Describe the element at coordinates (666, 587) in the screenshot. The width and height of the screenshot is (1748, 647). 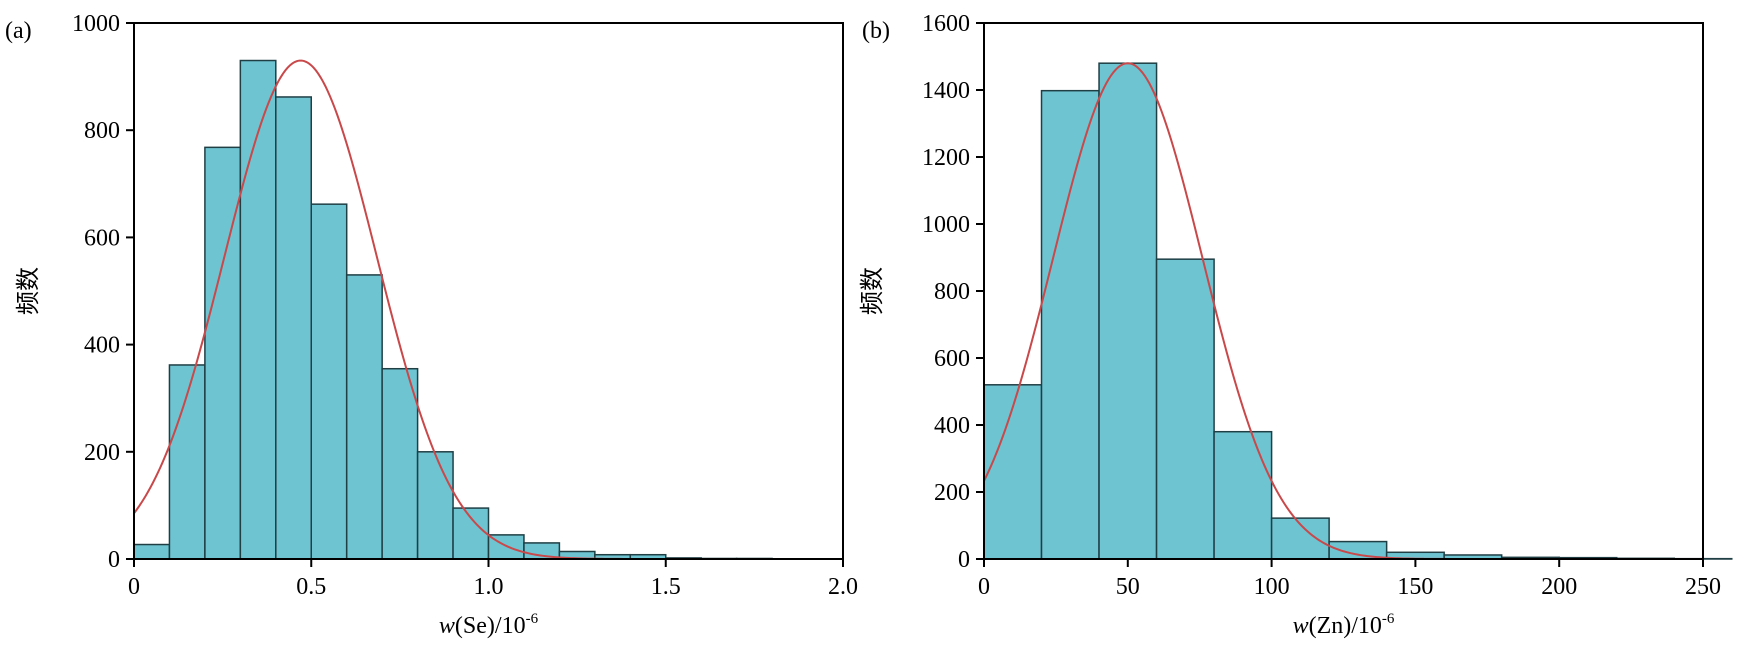
I see `x-tick-label: 1.5` at that location.